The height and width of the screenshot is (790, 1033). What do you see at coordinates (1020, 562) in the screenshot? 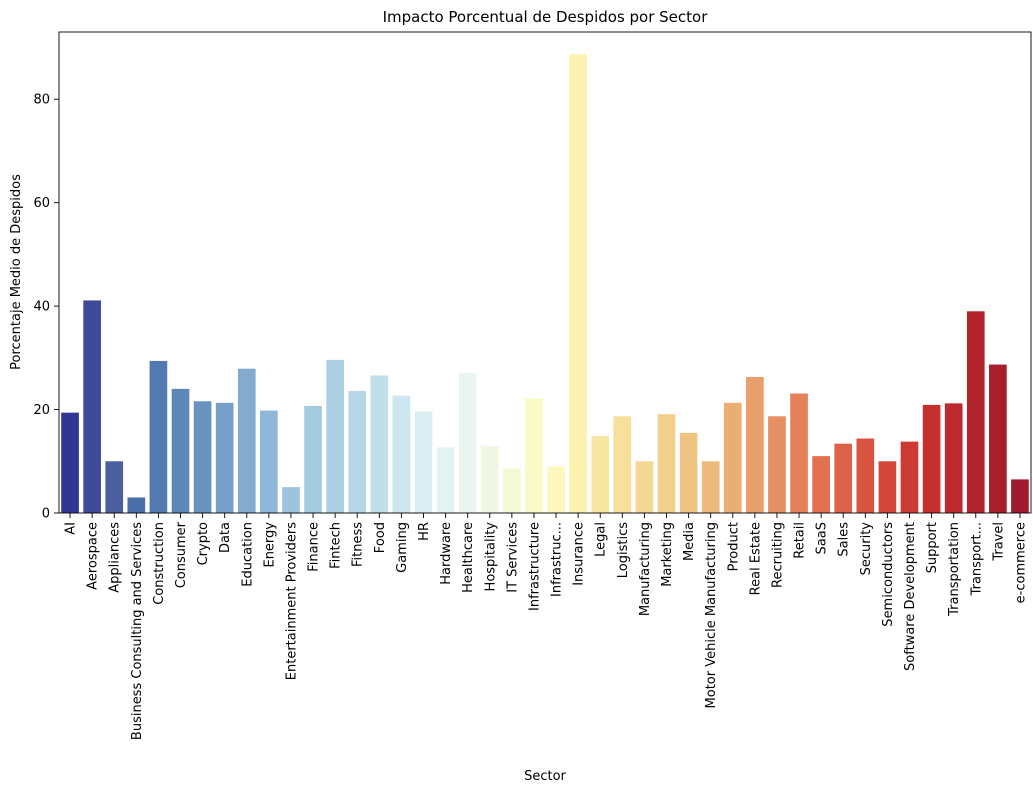
I see `x-tick-label: e-commerce` at bounding box center [1020, 562].